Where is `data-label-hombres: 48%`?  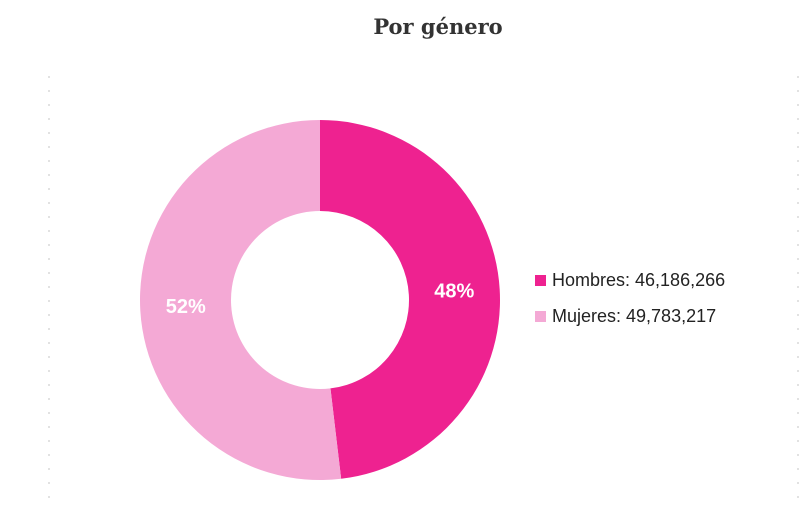
data-label-hombres: 48% is located at coordinates (454, 291).